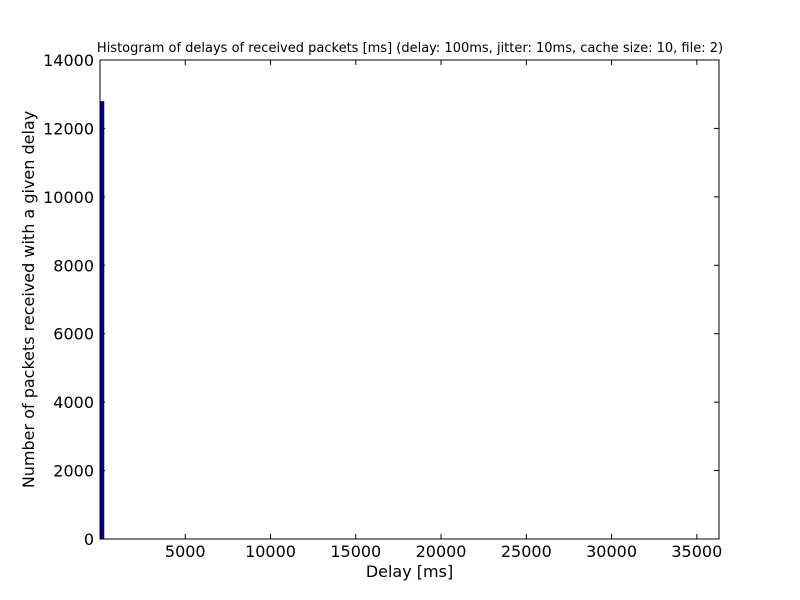 Image resolution: width=800 pixels, height=600 pixels. I want to click on x-tick-label-1: 10000, so click(270, 551).